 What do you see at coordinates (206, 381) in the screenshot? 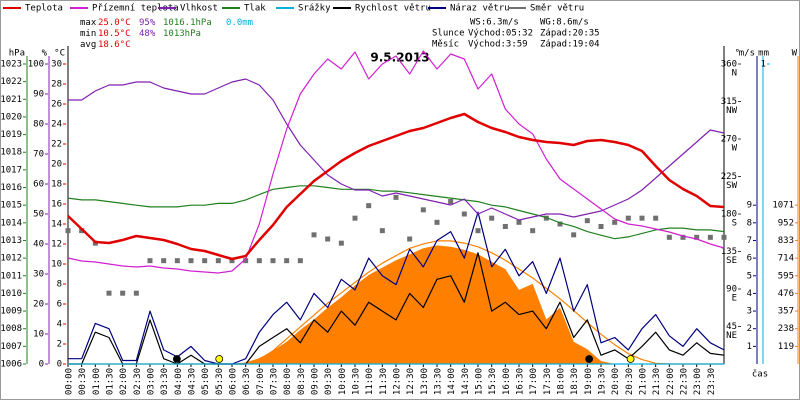
I see `x-tick-label: 05:00` at bounding box center [206, 381].